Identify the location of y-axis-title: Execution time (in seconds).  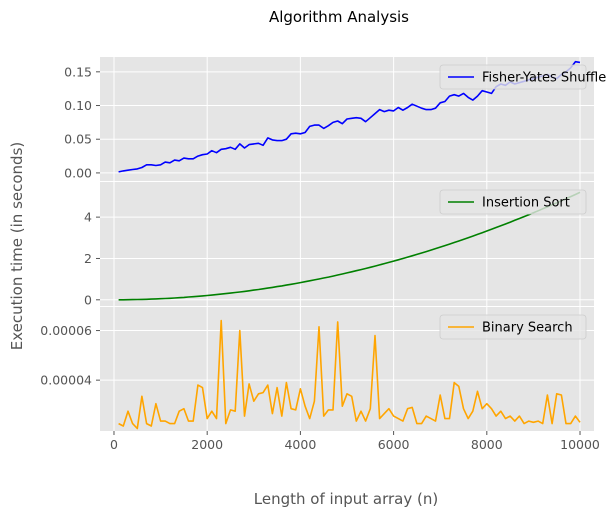
(17, 246).